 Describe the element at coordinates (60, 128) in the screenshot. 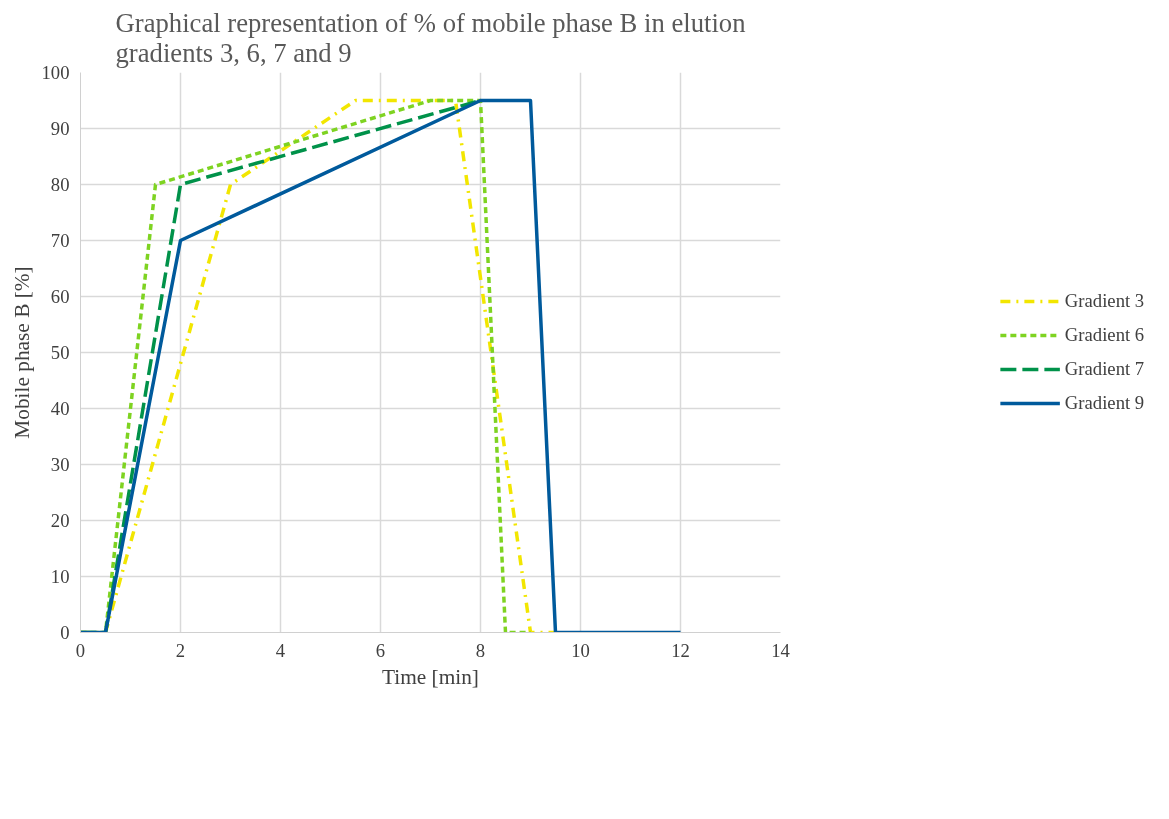

I see `y-tick-label: 90` at that location.